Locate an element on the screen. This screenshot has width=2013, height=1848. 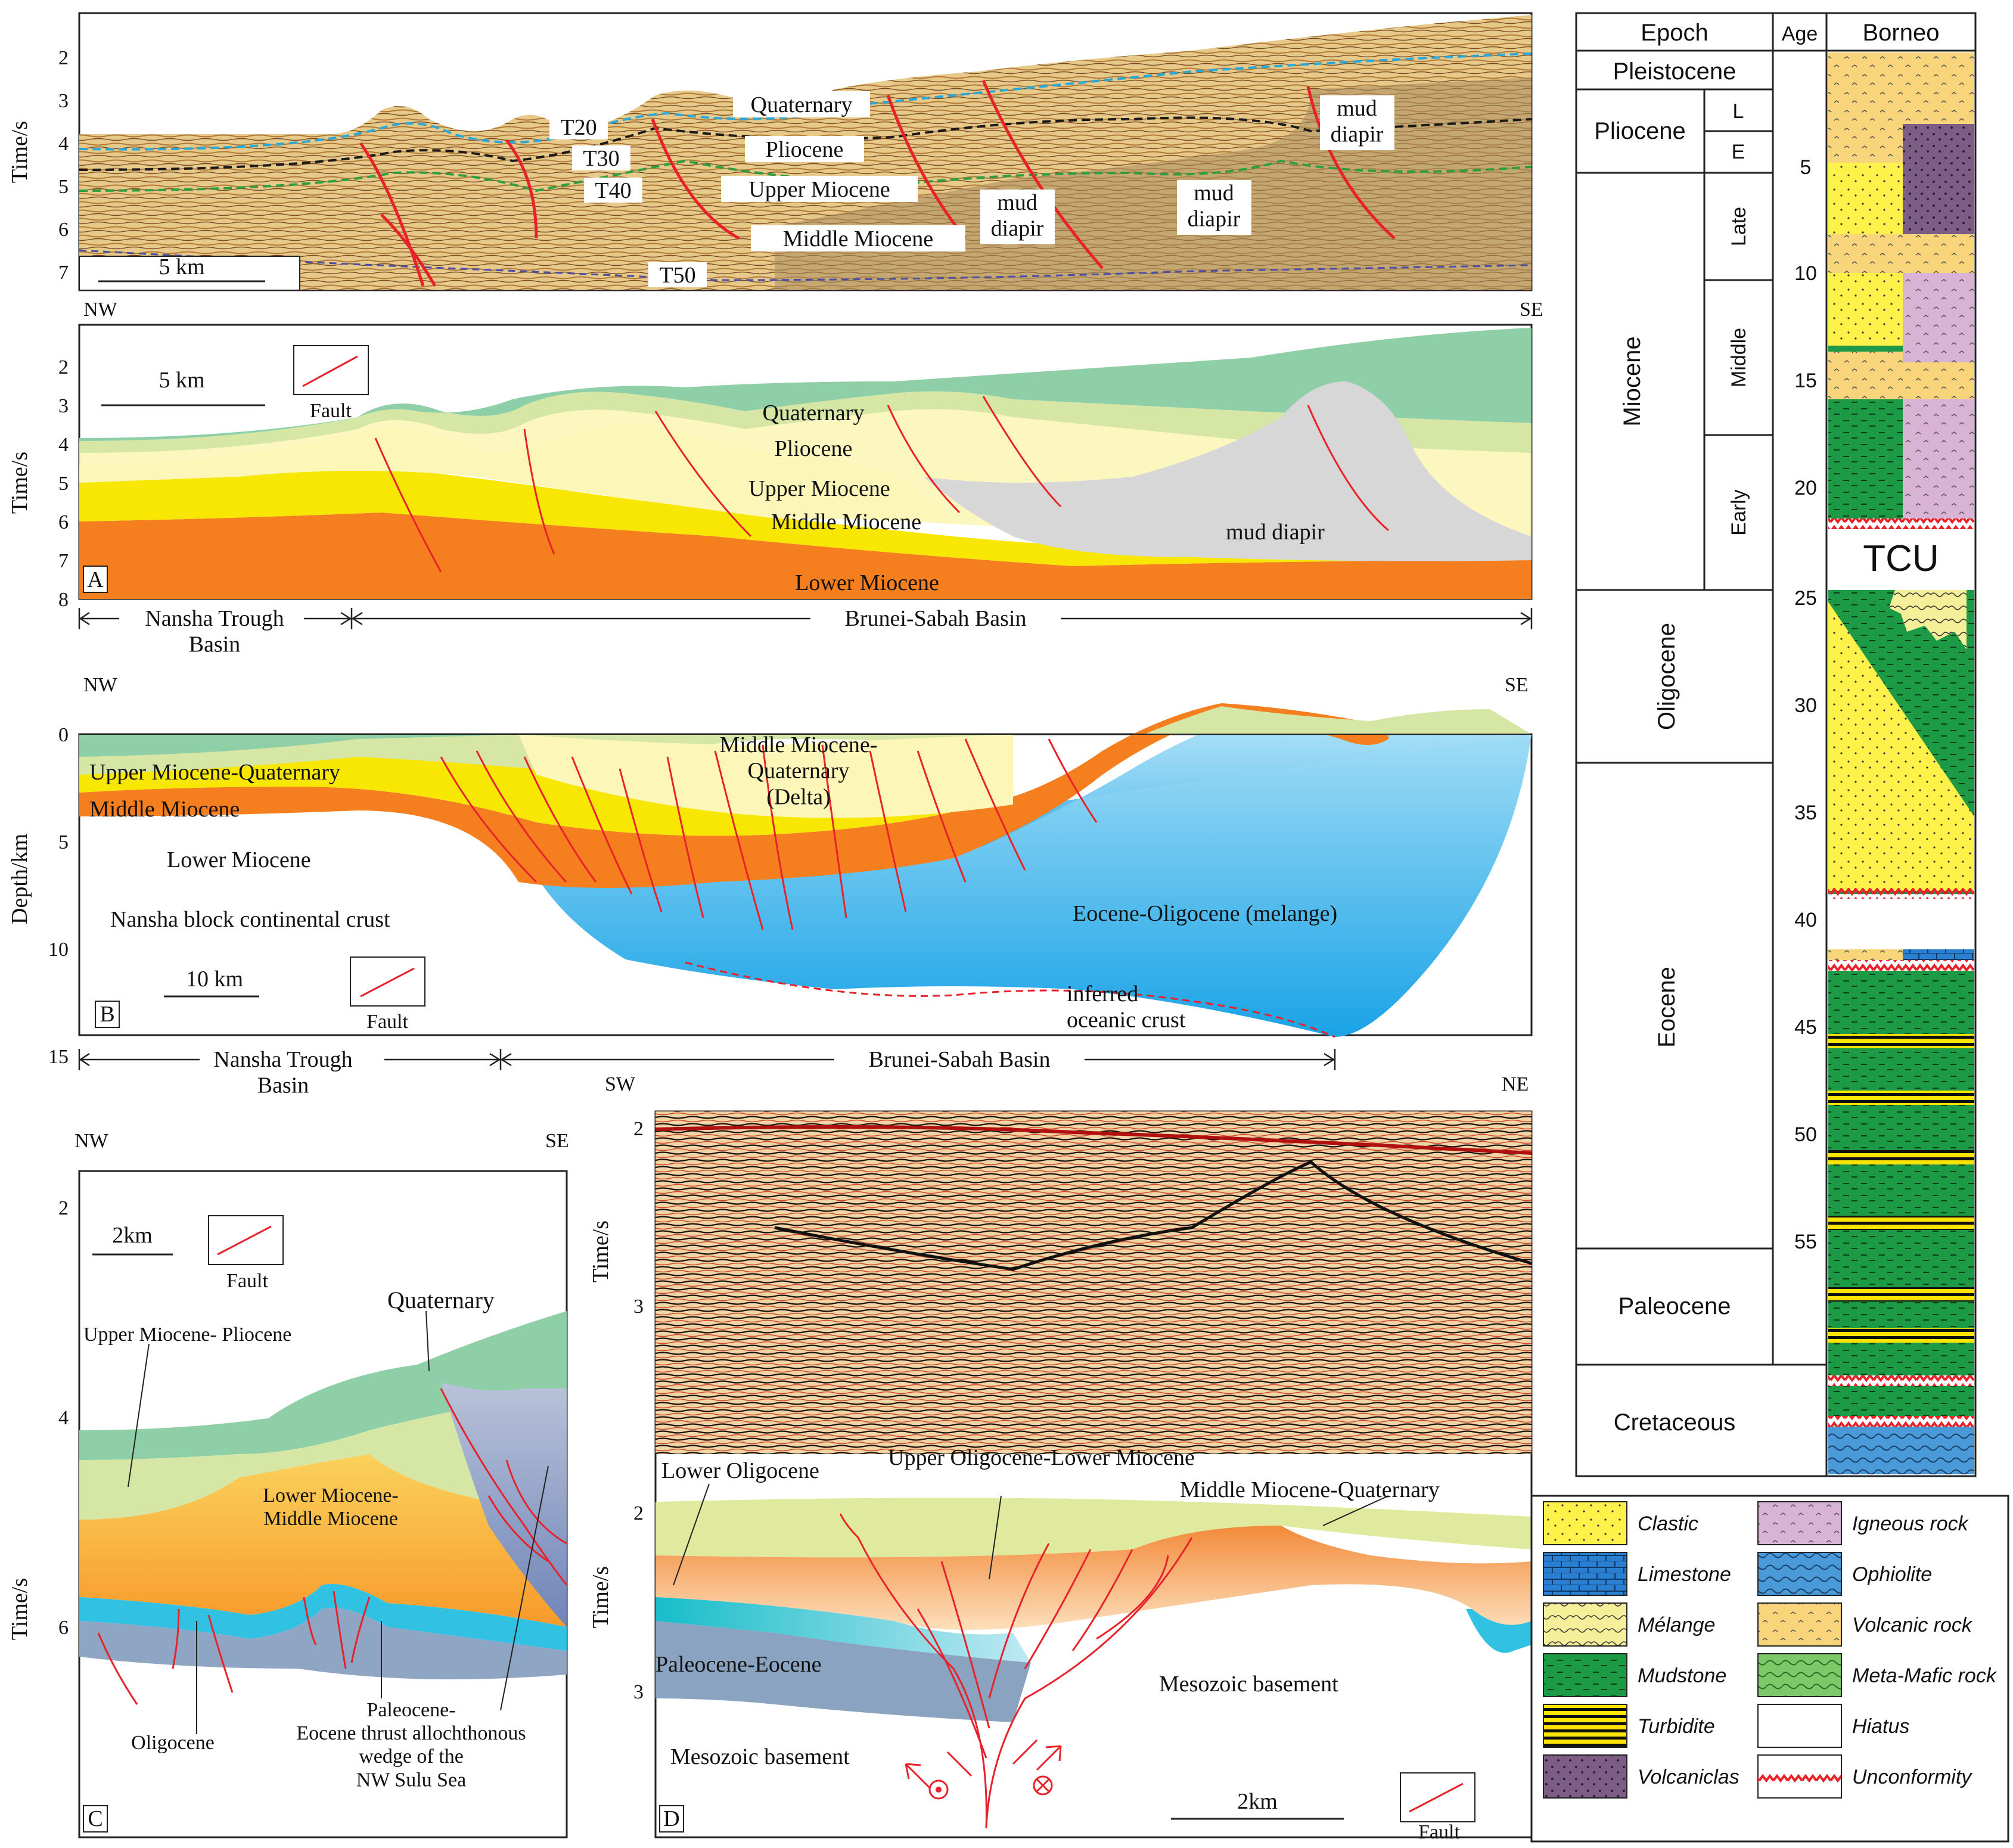
basin-label-bg is located at coordinates (959, 1059).